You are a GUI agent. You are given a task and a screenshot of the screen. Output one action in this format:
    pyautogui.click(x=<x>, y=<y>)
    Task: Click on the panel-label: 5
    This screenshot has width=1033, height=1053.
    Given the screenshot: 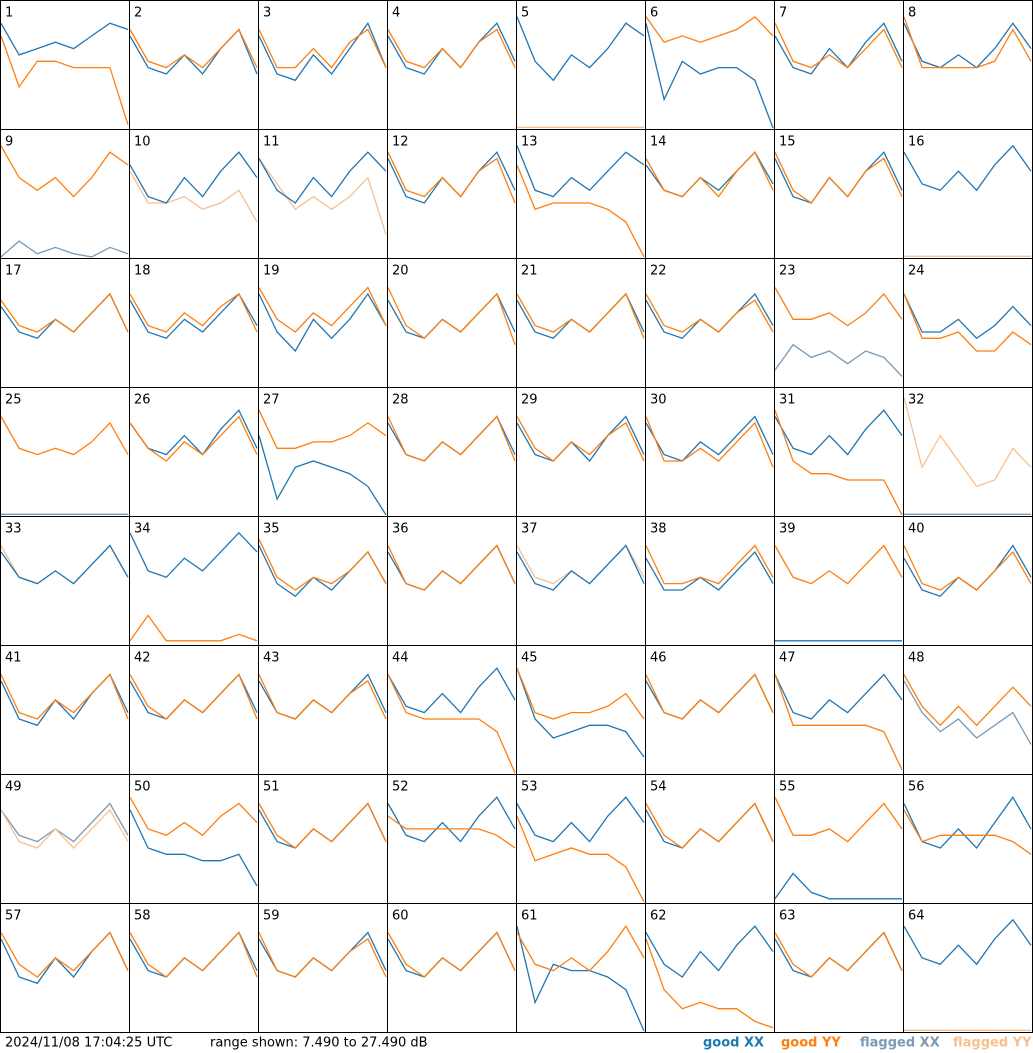 What is the action you would take?
    pyautogui.click(x=525, y=13)
    